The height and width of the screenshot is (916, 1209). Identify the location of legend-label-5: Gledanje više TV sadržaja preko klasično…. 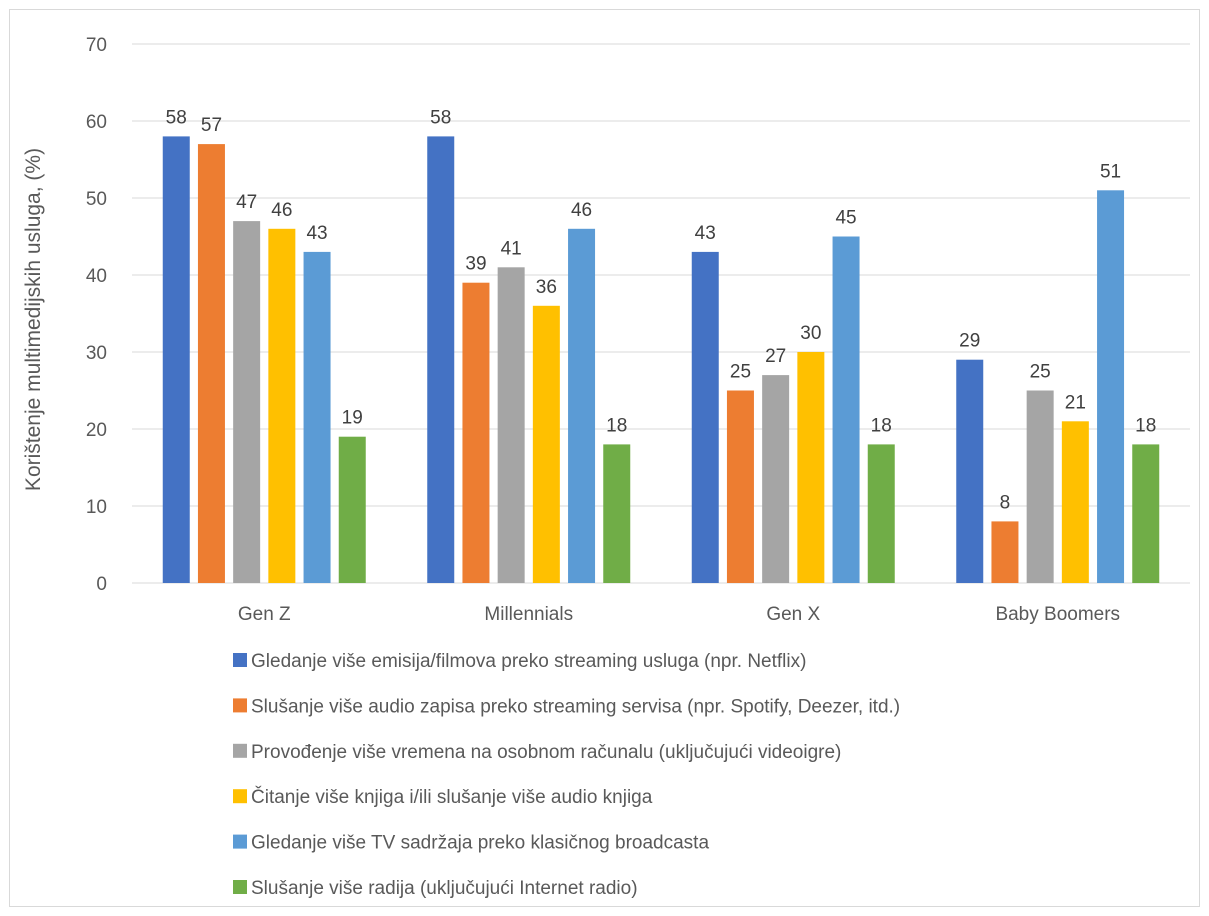
(480, 843).